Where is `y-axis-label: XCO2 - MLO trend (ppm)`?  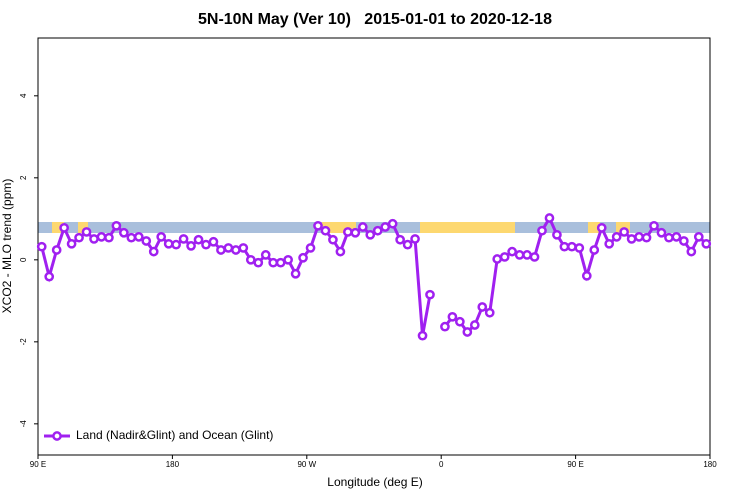 y-axis-label: XCO2 - MLO trend (ppm) is located at coordinates (7, 246).